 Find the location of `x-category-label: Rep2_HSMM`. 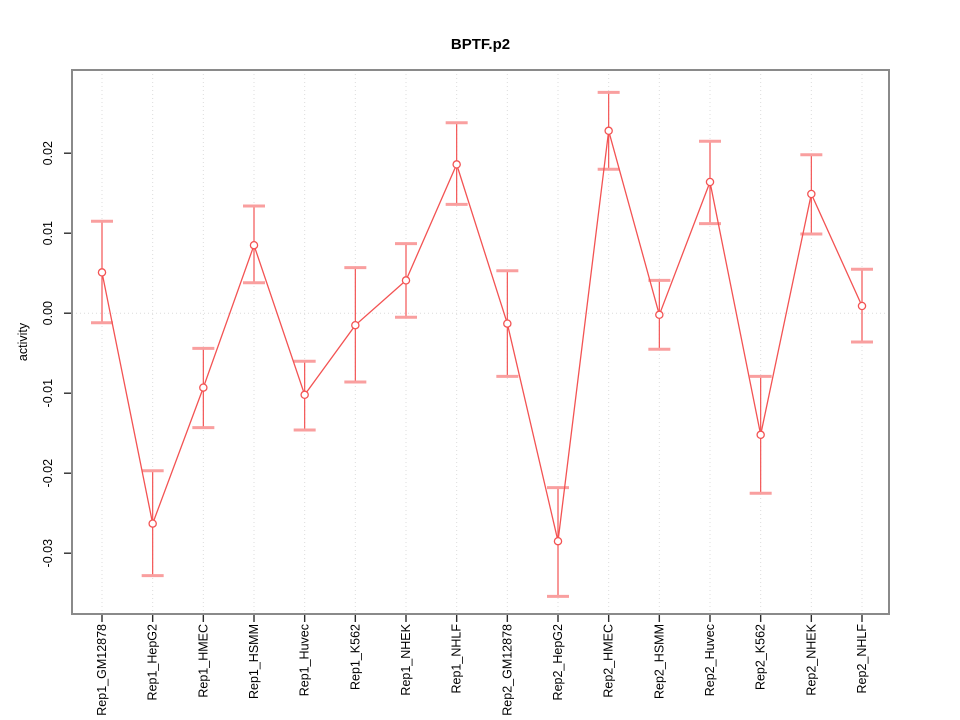

x-category-label: Rep2_HSMM is located at coordinates (659, 661).